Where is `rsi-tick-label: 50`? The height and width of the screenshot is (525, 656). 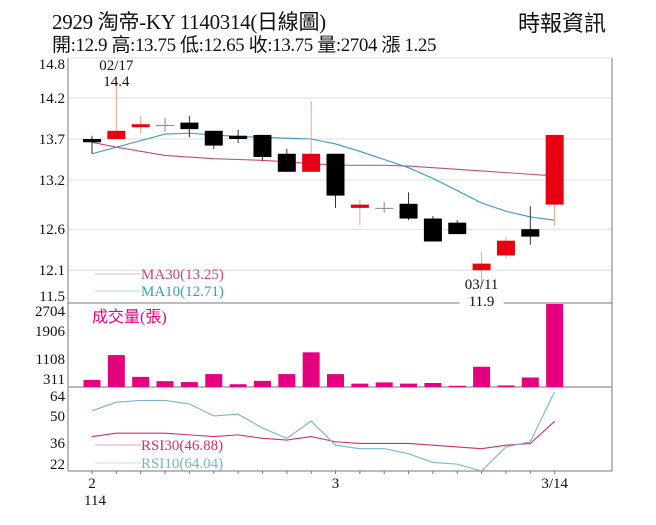
rsi-tick-label: 50 is located at coordinates (57, 417).